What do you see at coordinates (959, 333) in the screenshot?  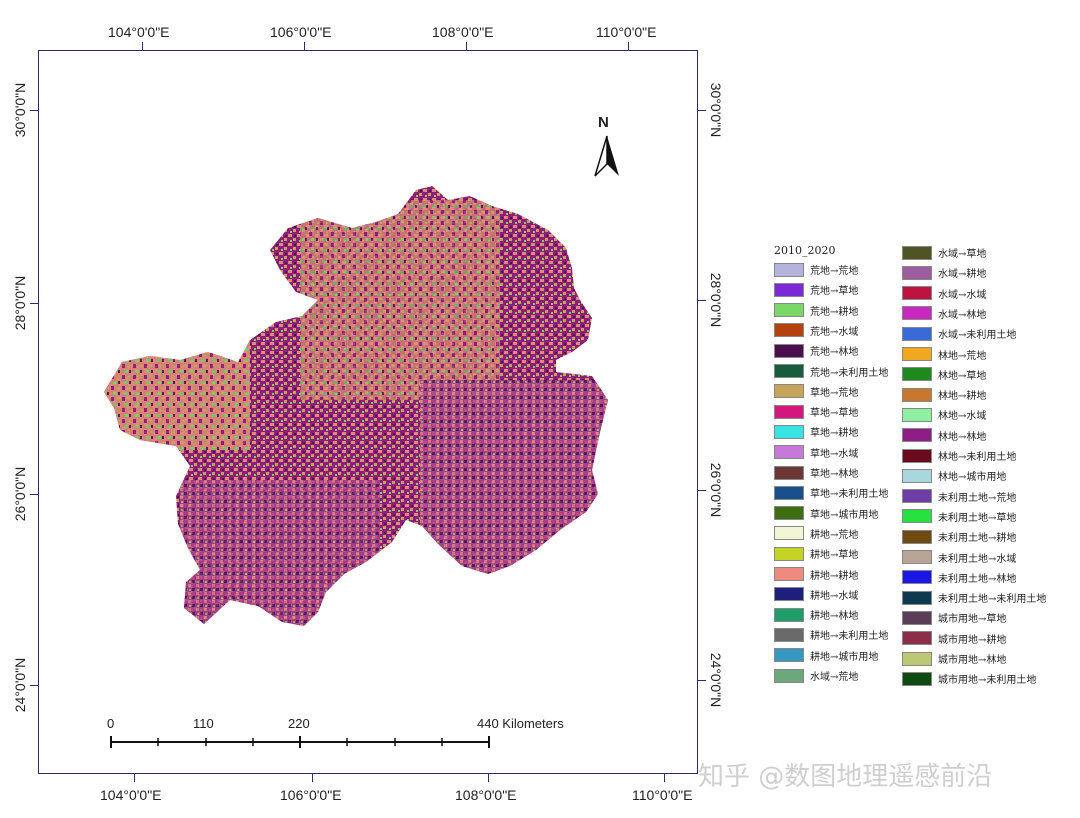 I see `legend-item: 水域→未利用土地` at bounding box center [959, 333].